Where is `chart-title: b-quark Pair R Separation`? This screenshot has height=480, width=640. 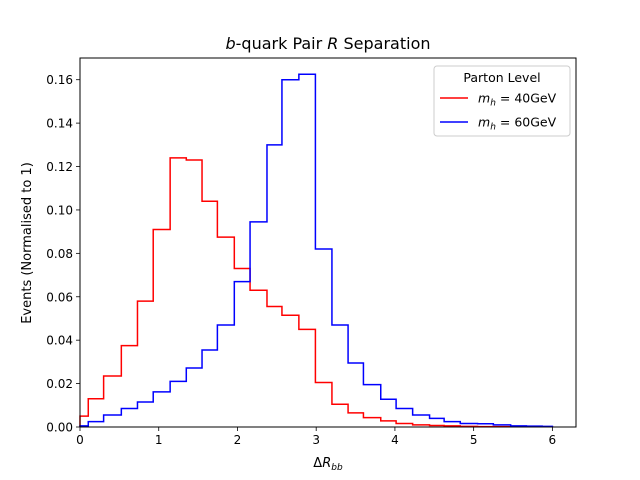
chart-title: b-quark Pair R Separation is located at coordinates (327, 43).